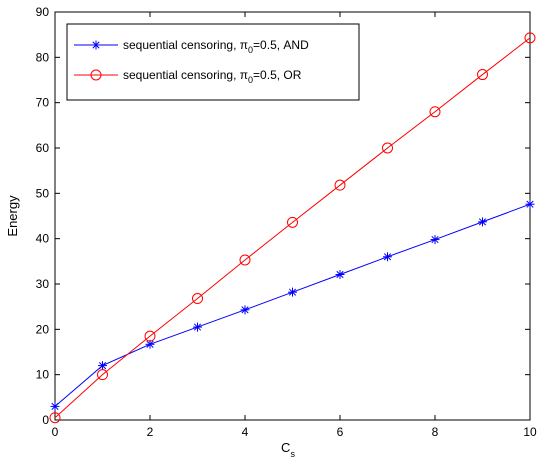 Image resolution: width=540 pixels, height=467 pixels. What do you see at coordinates (12, 216) in the screenshot?
I see `y-axis-label: Energy` at bounding box center [12, 216].